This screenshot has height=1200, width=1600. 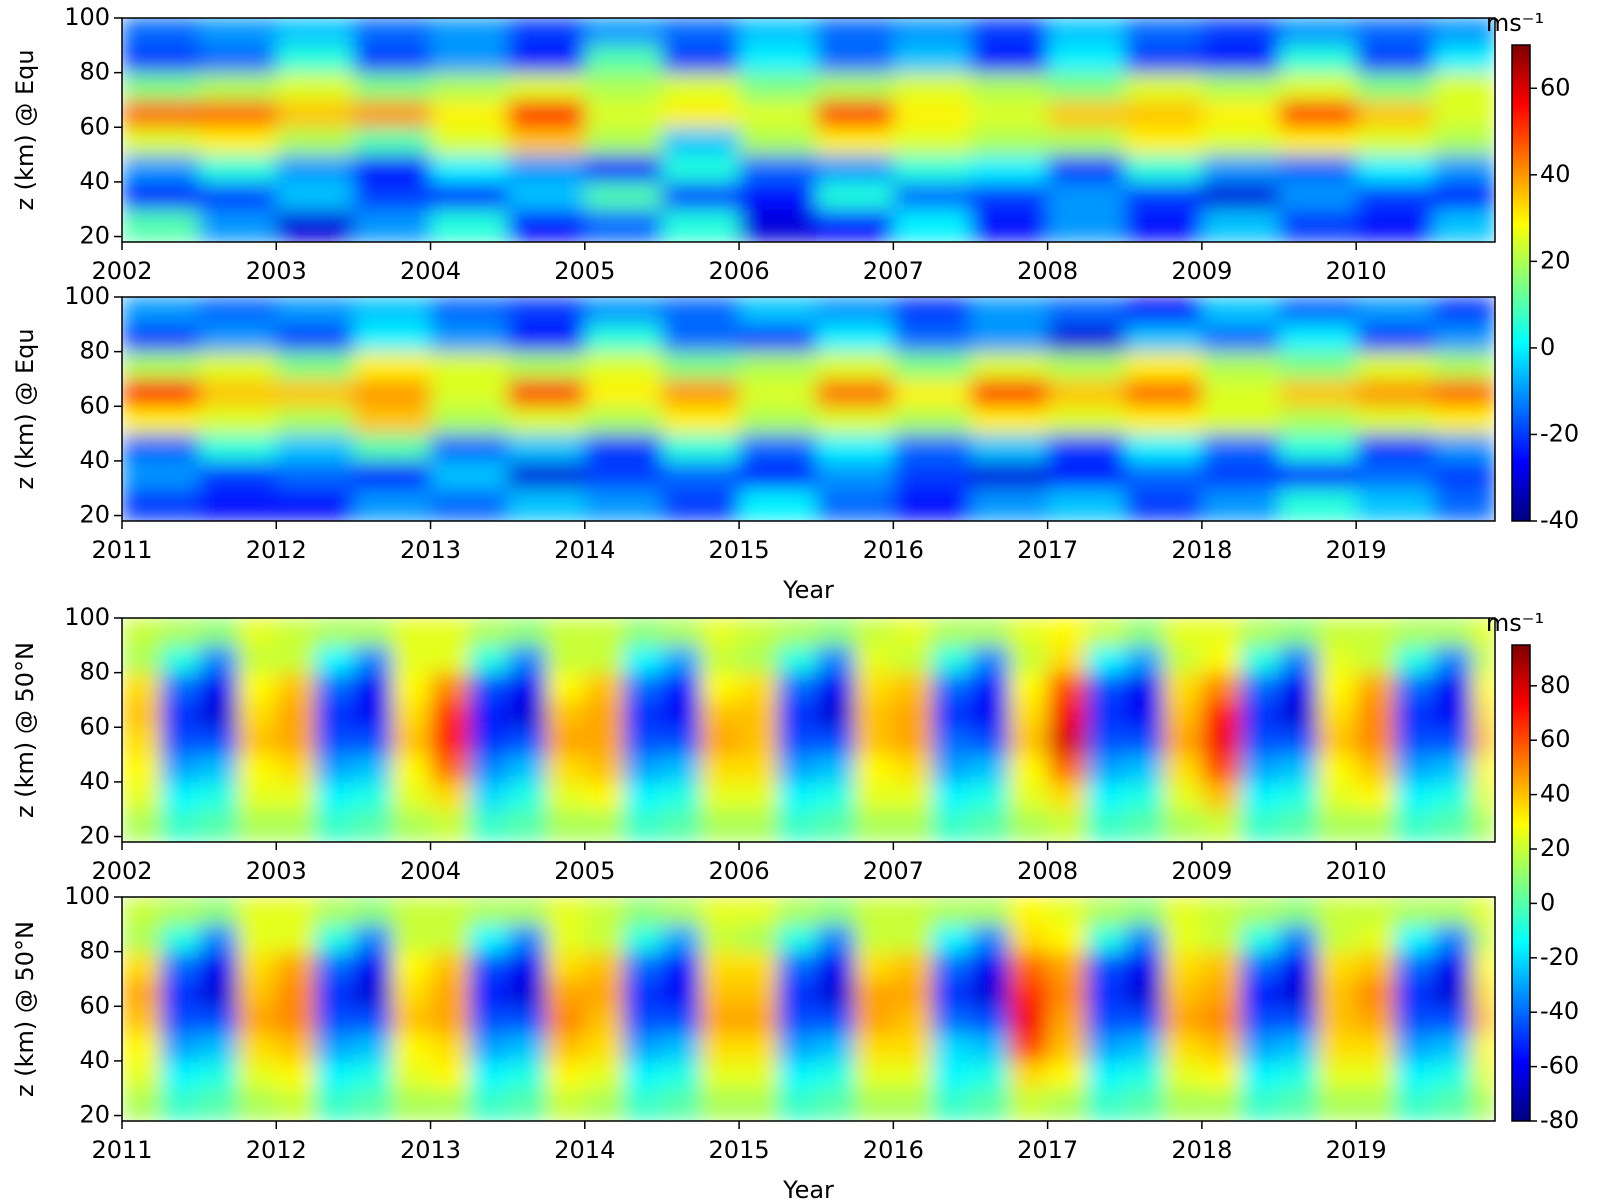 What do you see at coordinates (276, 550) in the screenshot?
I see `x-tick-label: 2012` at bounding box center [276, 550].